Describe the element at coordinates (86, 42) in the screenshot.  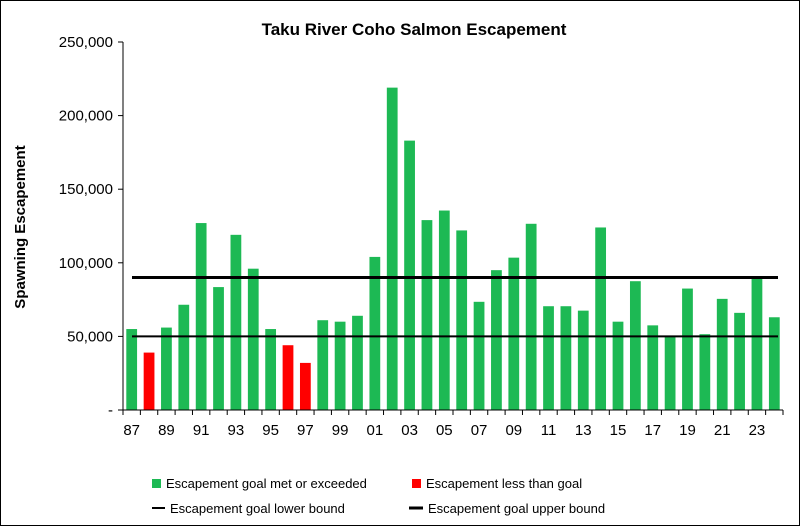
I see `y-tick-label: 250,000` at that location.